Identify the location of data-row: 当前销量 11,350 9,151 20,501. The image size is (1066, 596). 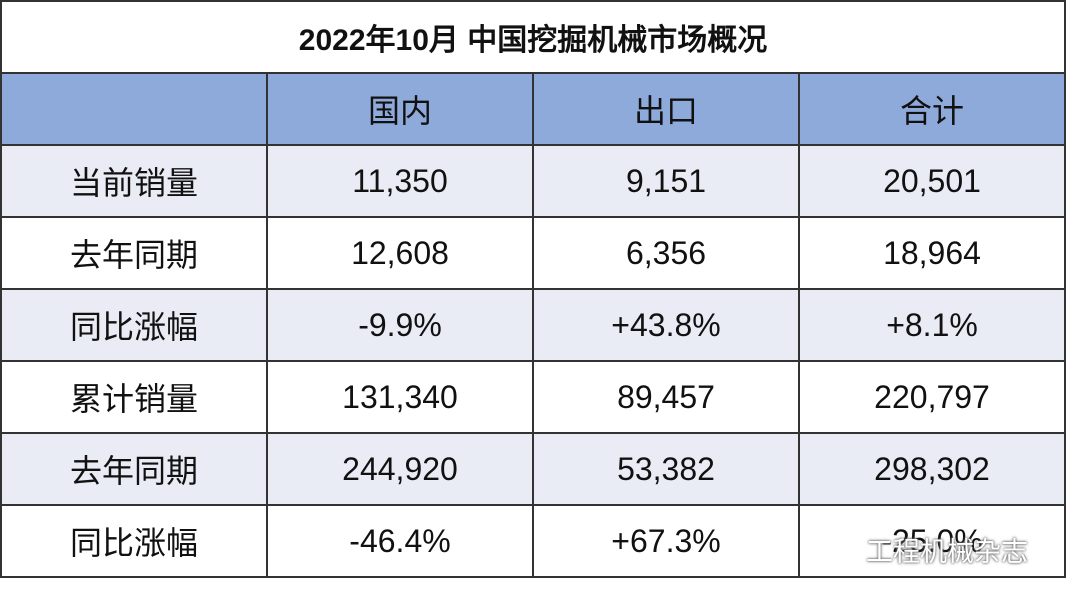
(533, 181).